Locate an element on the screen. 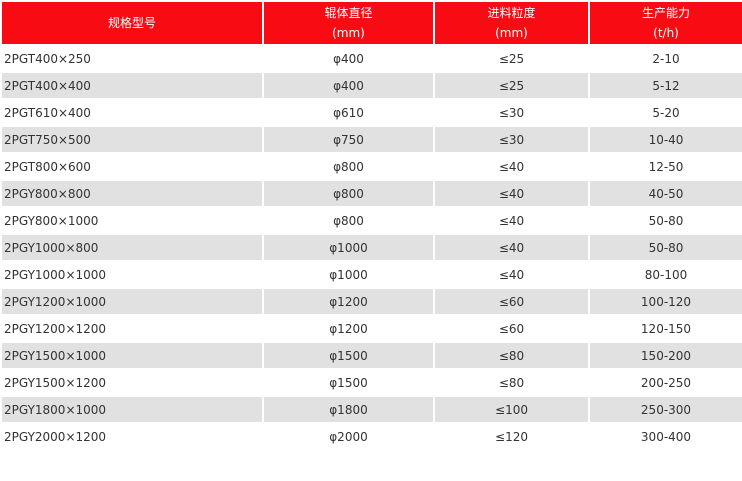 Image resolution: width=742 pixels, height=481 pixels. column-header: 规格型号 is located at coordinates (132, 23).